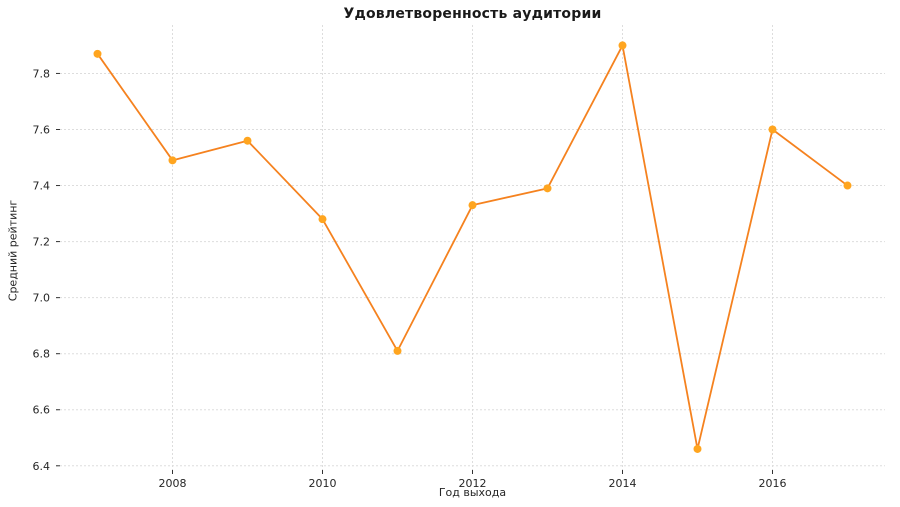 This screenshot has width=900, height=507. Describe the element at coordinates (42, 129) in the screenshot. I see `y-tick-label: 7.6` at that location.